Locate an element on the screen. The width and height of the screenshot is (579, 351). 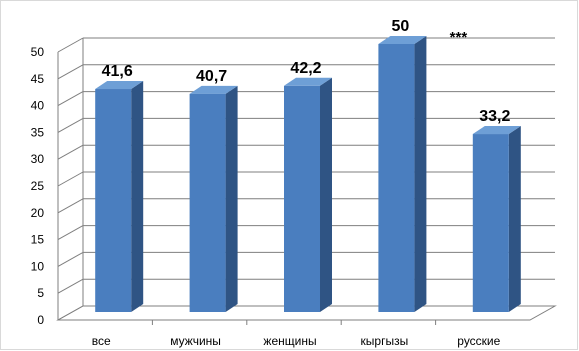
y-tick-label: 30 is located at coordinates (38, 159).